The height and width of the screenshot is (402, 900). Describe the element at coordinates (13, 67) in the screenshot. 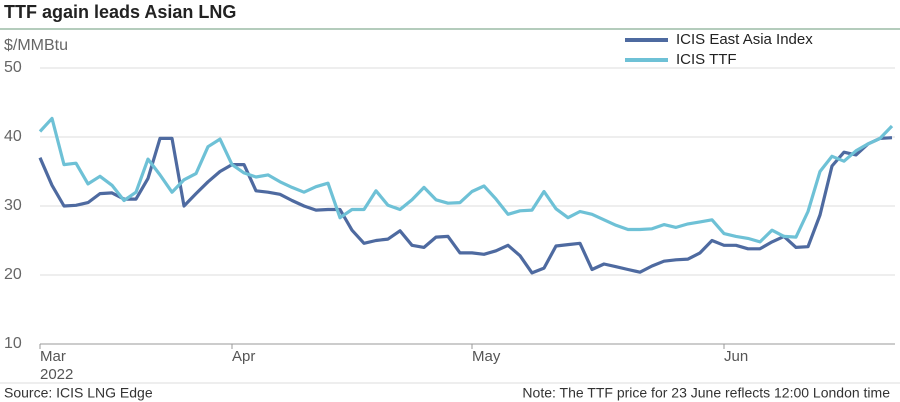

I see `y-tick-label: 50` at that location.